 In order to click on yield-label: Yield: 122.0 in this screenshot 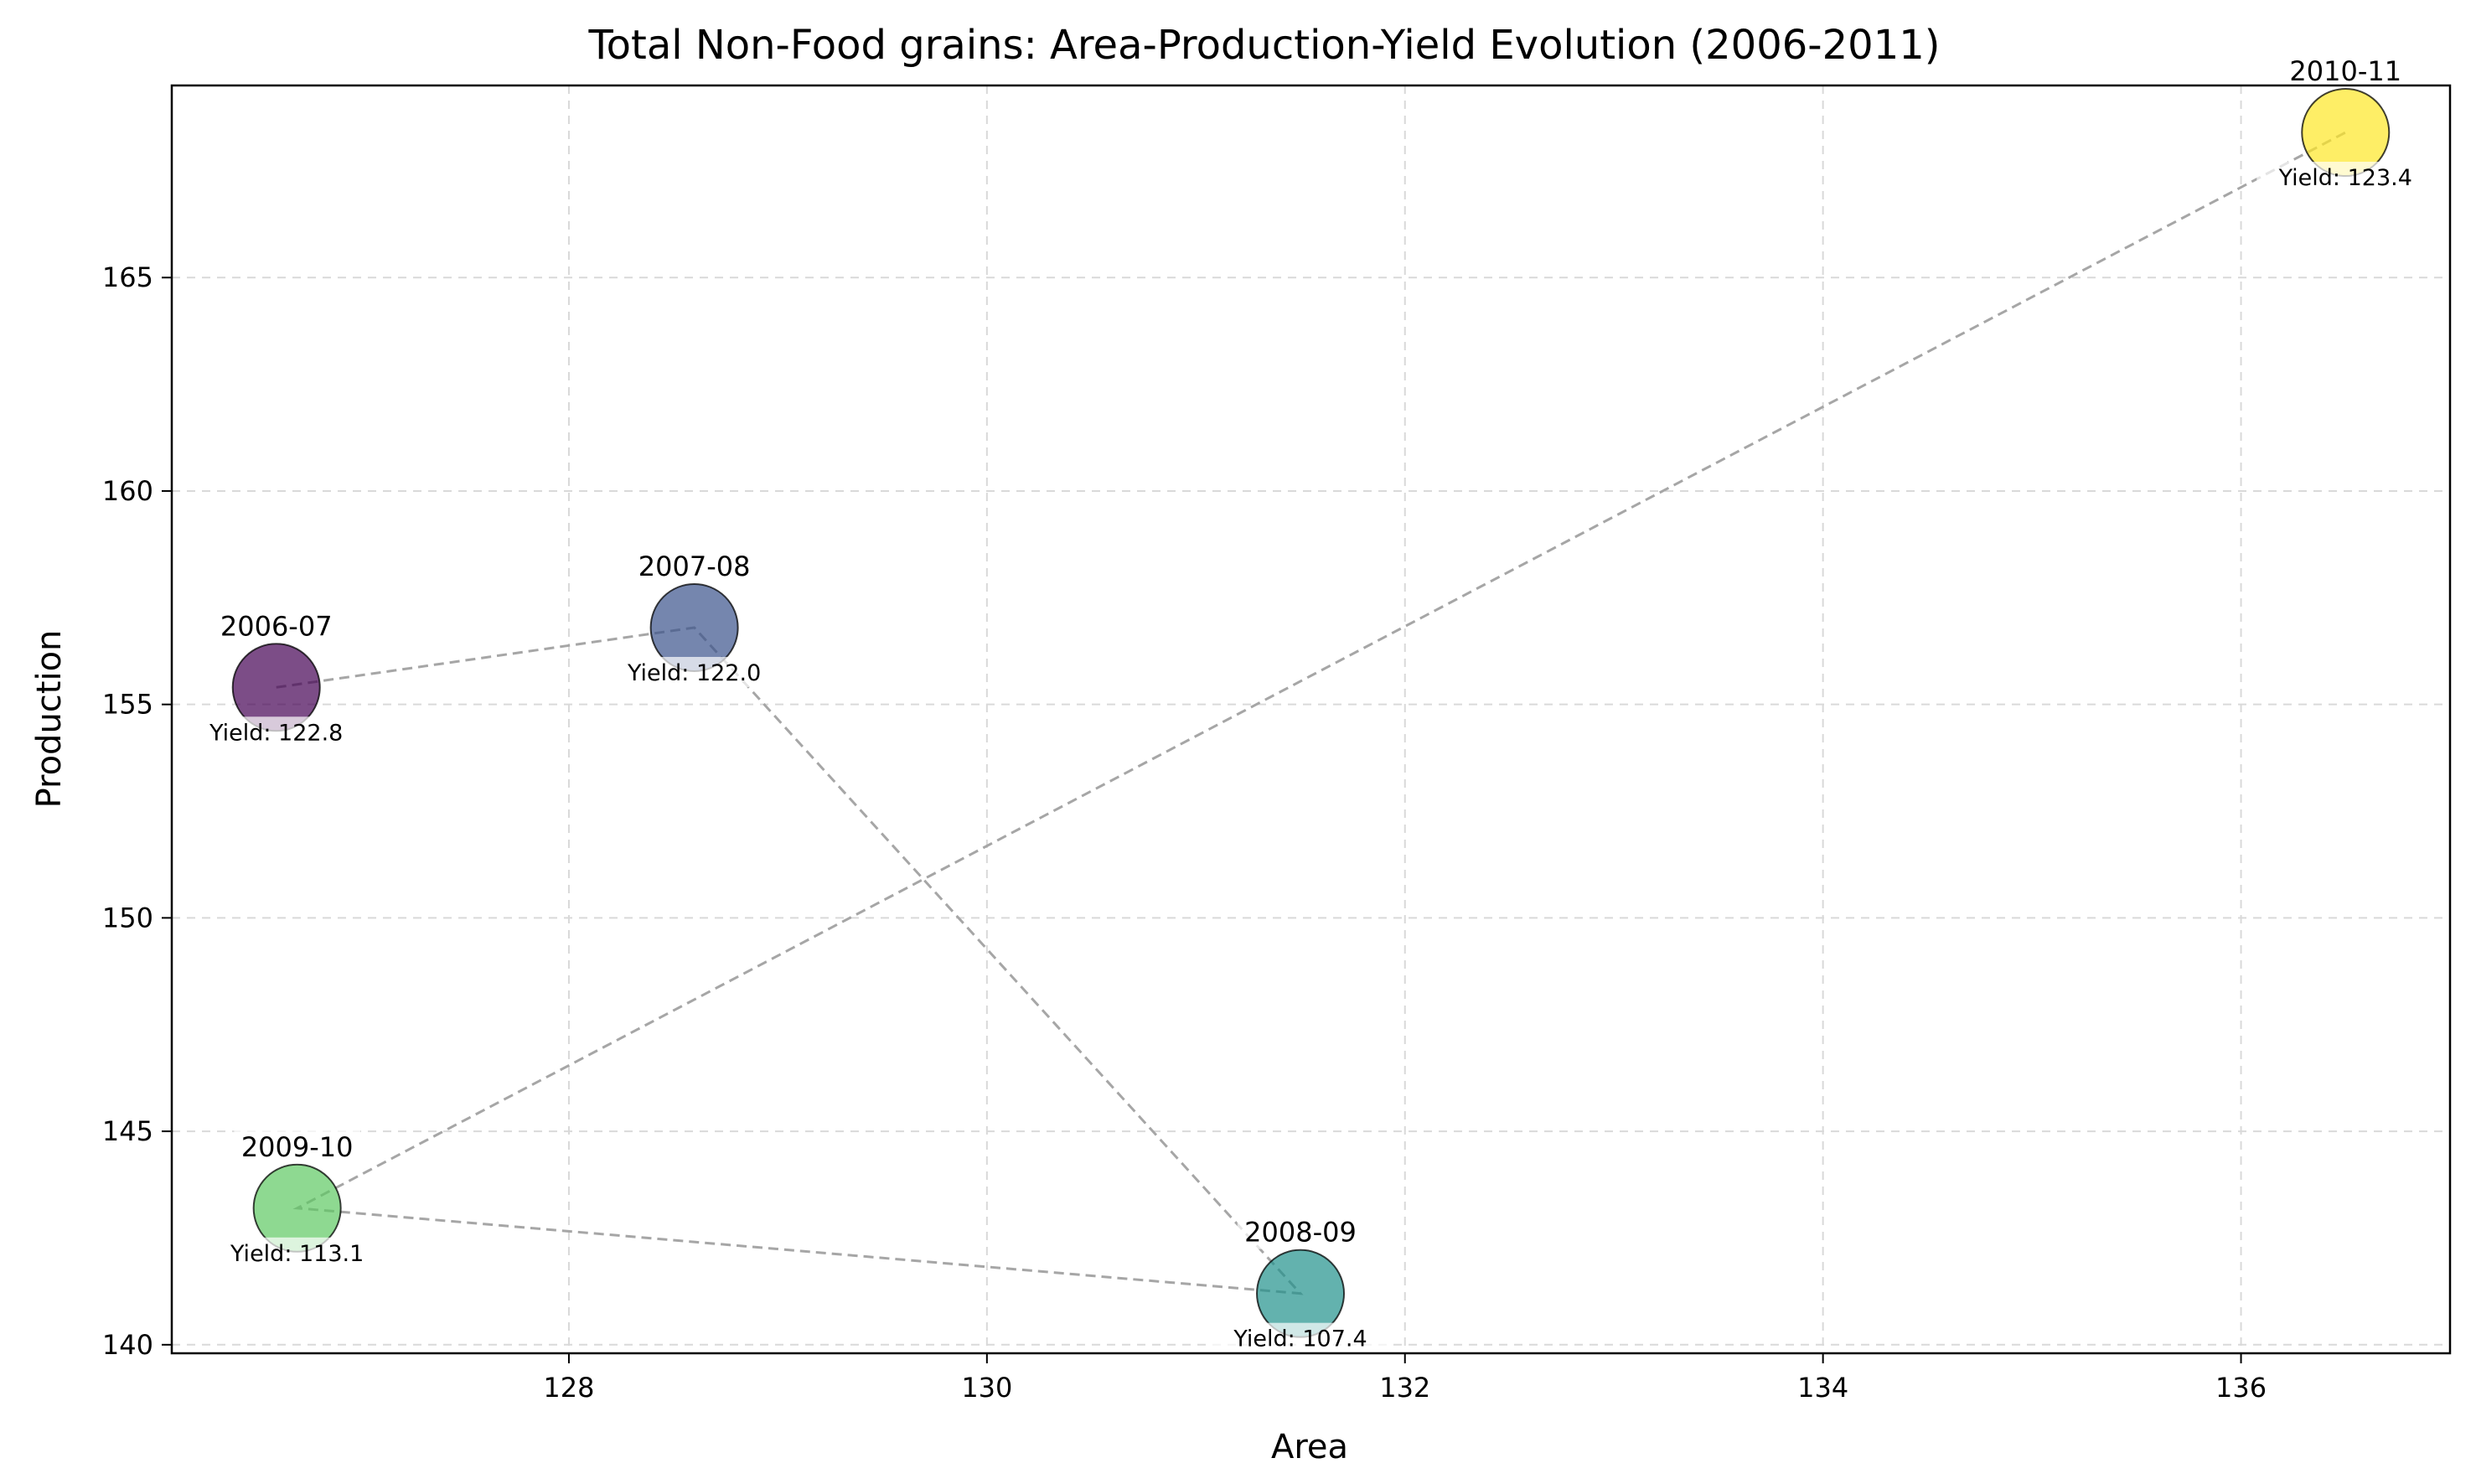, I will do `click(694, 673)`.